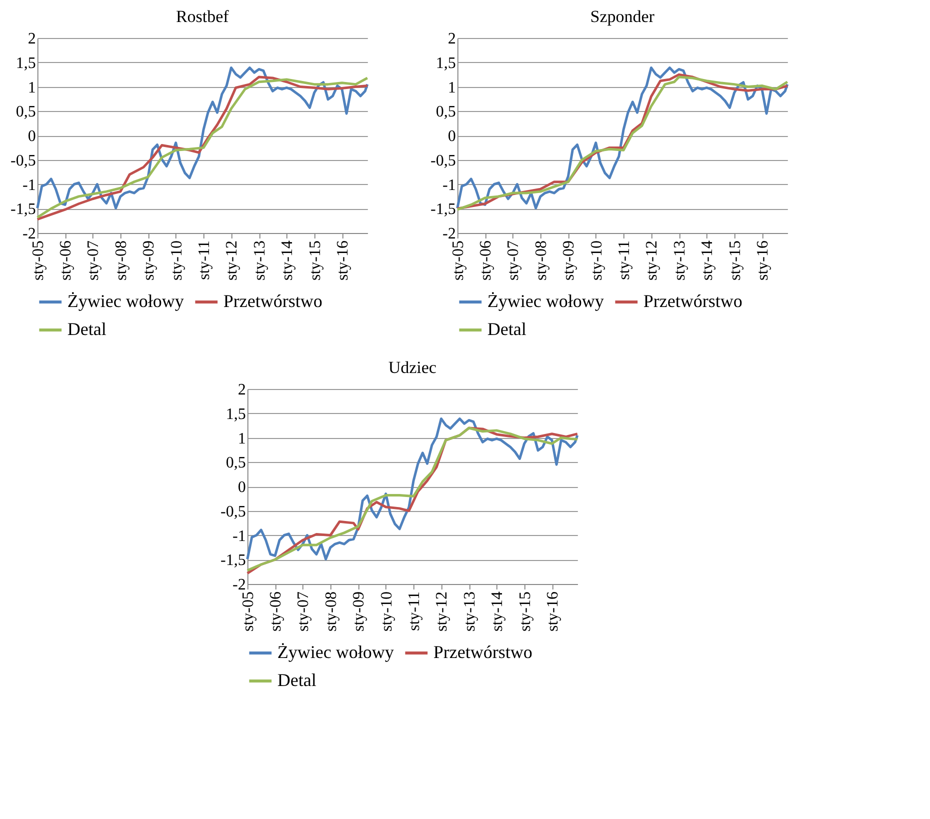 Image resolution: width=930 pixels, height=819 pixels. Describe the element at coordinates (203, 16) in the screenshot. I see `chart-title: Rostbef` at that location.